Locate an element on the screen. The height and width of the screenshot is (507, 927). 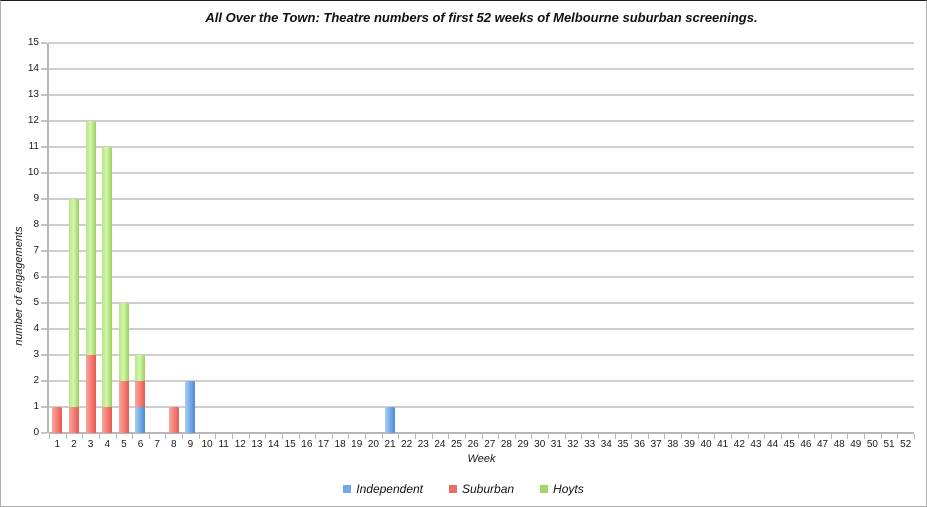
x-tick-label: 43 is located at coordinates (756, 444).